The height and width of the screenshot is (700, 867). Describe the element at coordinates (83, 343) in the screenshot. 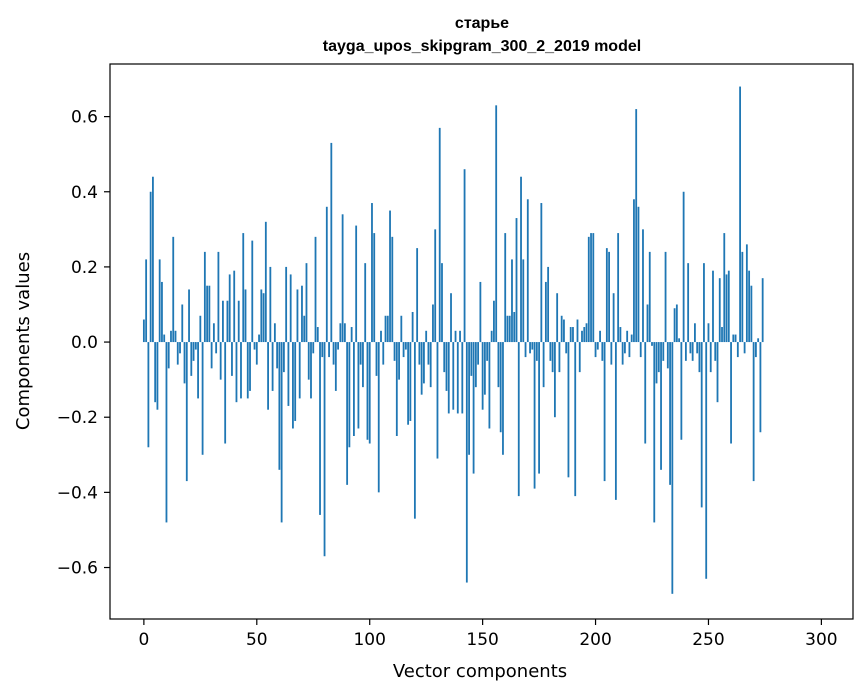

I see `y-axis-ticks: −0.6 −0.4 −0.2 0.0 0.2 0.4 0.6` at that location.